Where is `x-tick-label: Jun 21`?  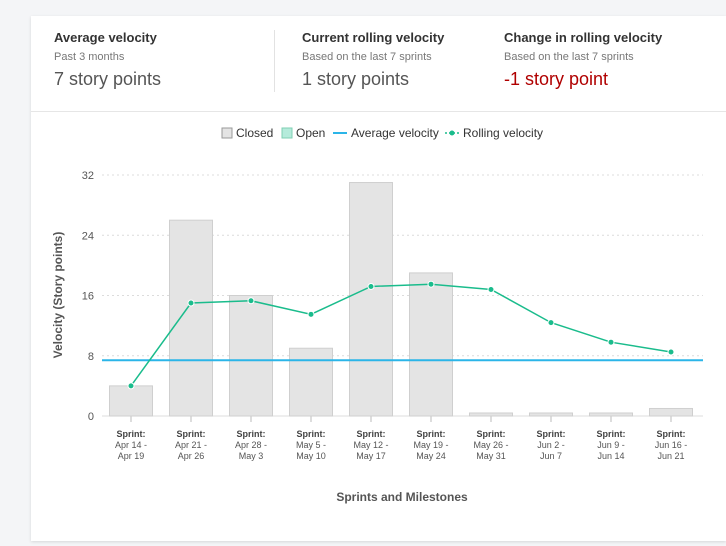
x-tick-label: Jun 21 is located at coordinates (670, 456).